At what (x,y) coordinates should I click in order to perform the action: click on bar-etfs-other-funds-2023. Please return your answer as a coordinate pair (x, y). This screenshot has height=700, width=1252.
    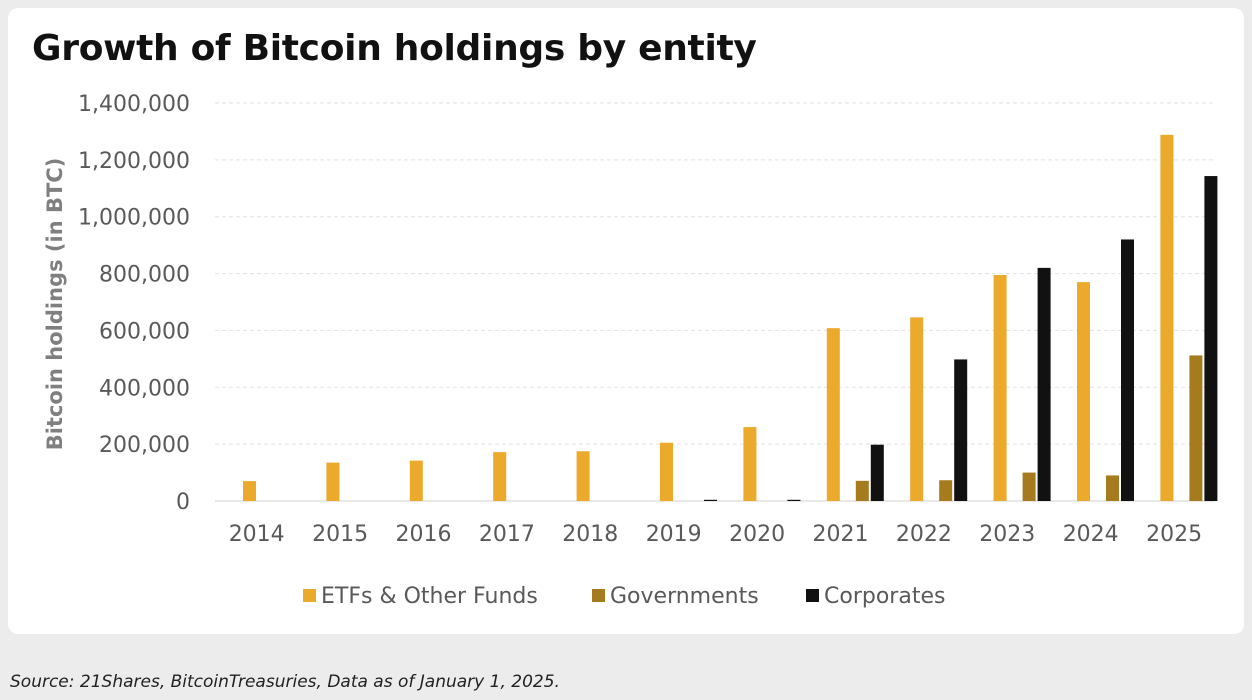
    Looking at the image, I should click on (1000, 387).